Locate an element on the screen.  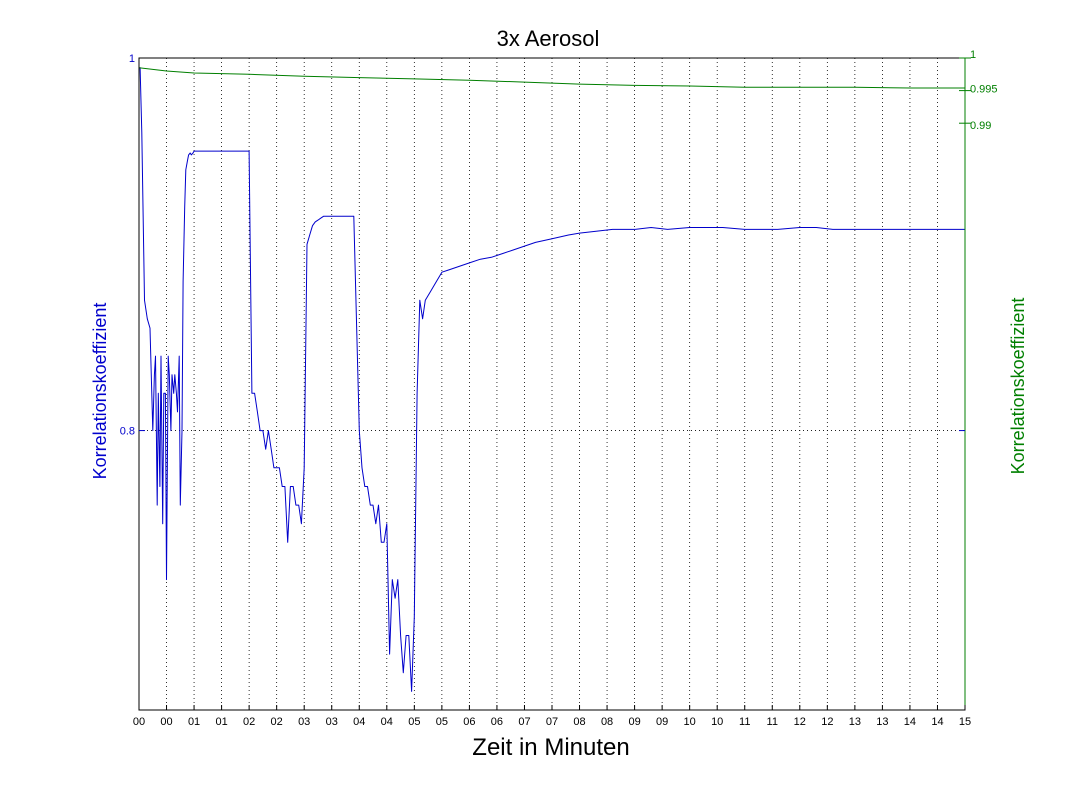
chart-title: 3x Aerosol is located at coordinates (548, 38).